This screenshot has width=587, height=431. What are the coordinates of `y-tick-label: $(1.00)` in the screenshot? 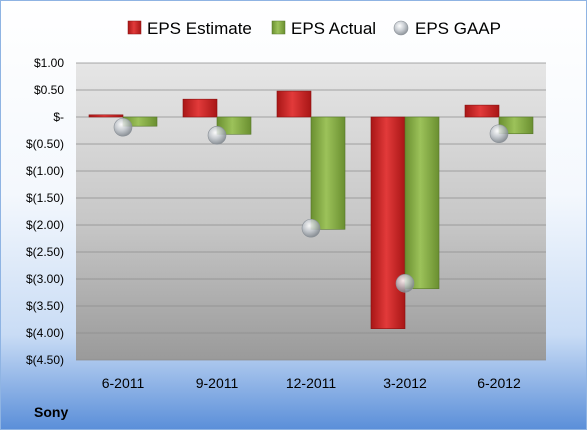 It's located at (45, 171).